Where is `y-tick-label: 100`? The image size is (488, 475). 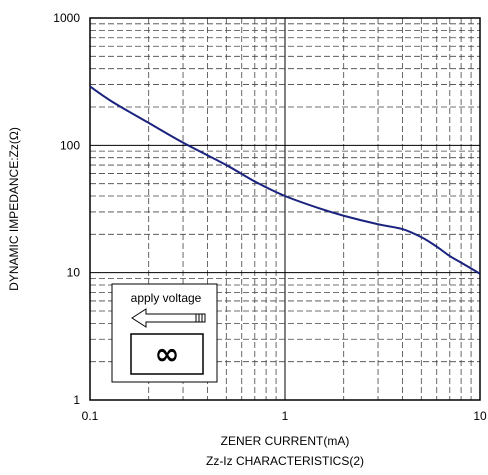 y-tick-label: 100 is located at coordinates (70, 145).